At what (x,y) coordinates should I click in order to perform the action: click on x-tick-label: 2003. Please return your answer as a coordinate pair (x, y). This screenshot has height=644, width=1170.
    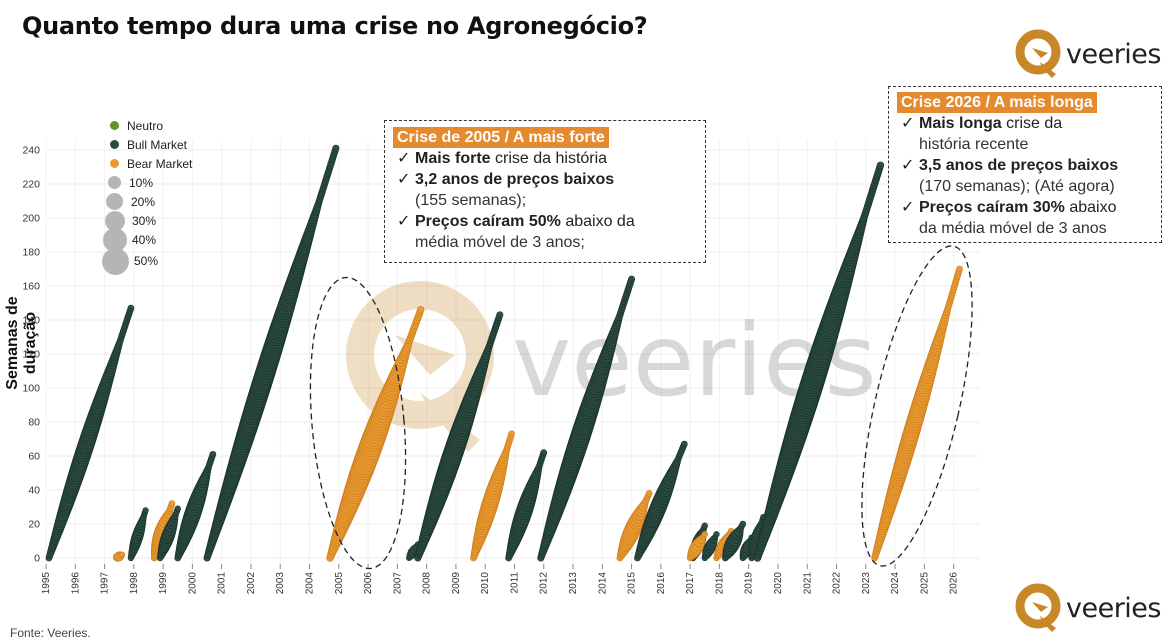
    Looking at the image, I should click on (280, 583).